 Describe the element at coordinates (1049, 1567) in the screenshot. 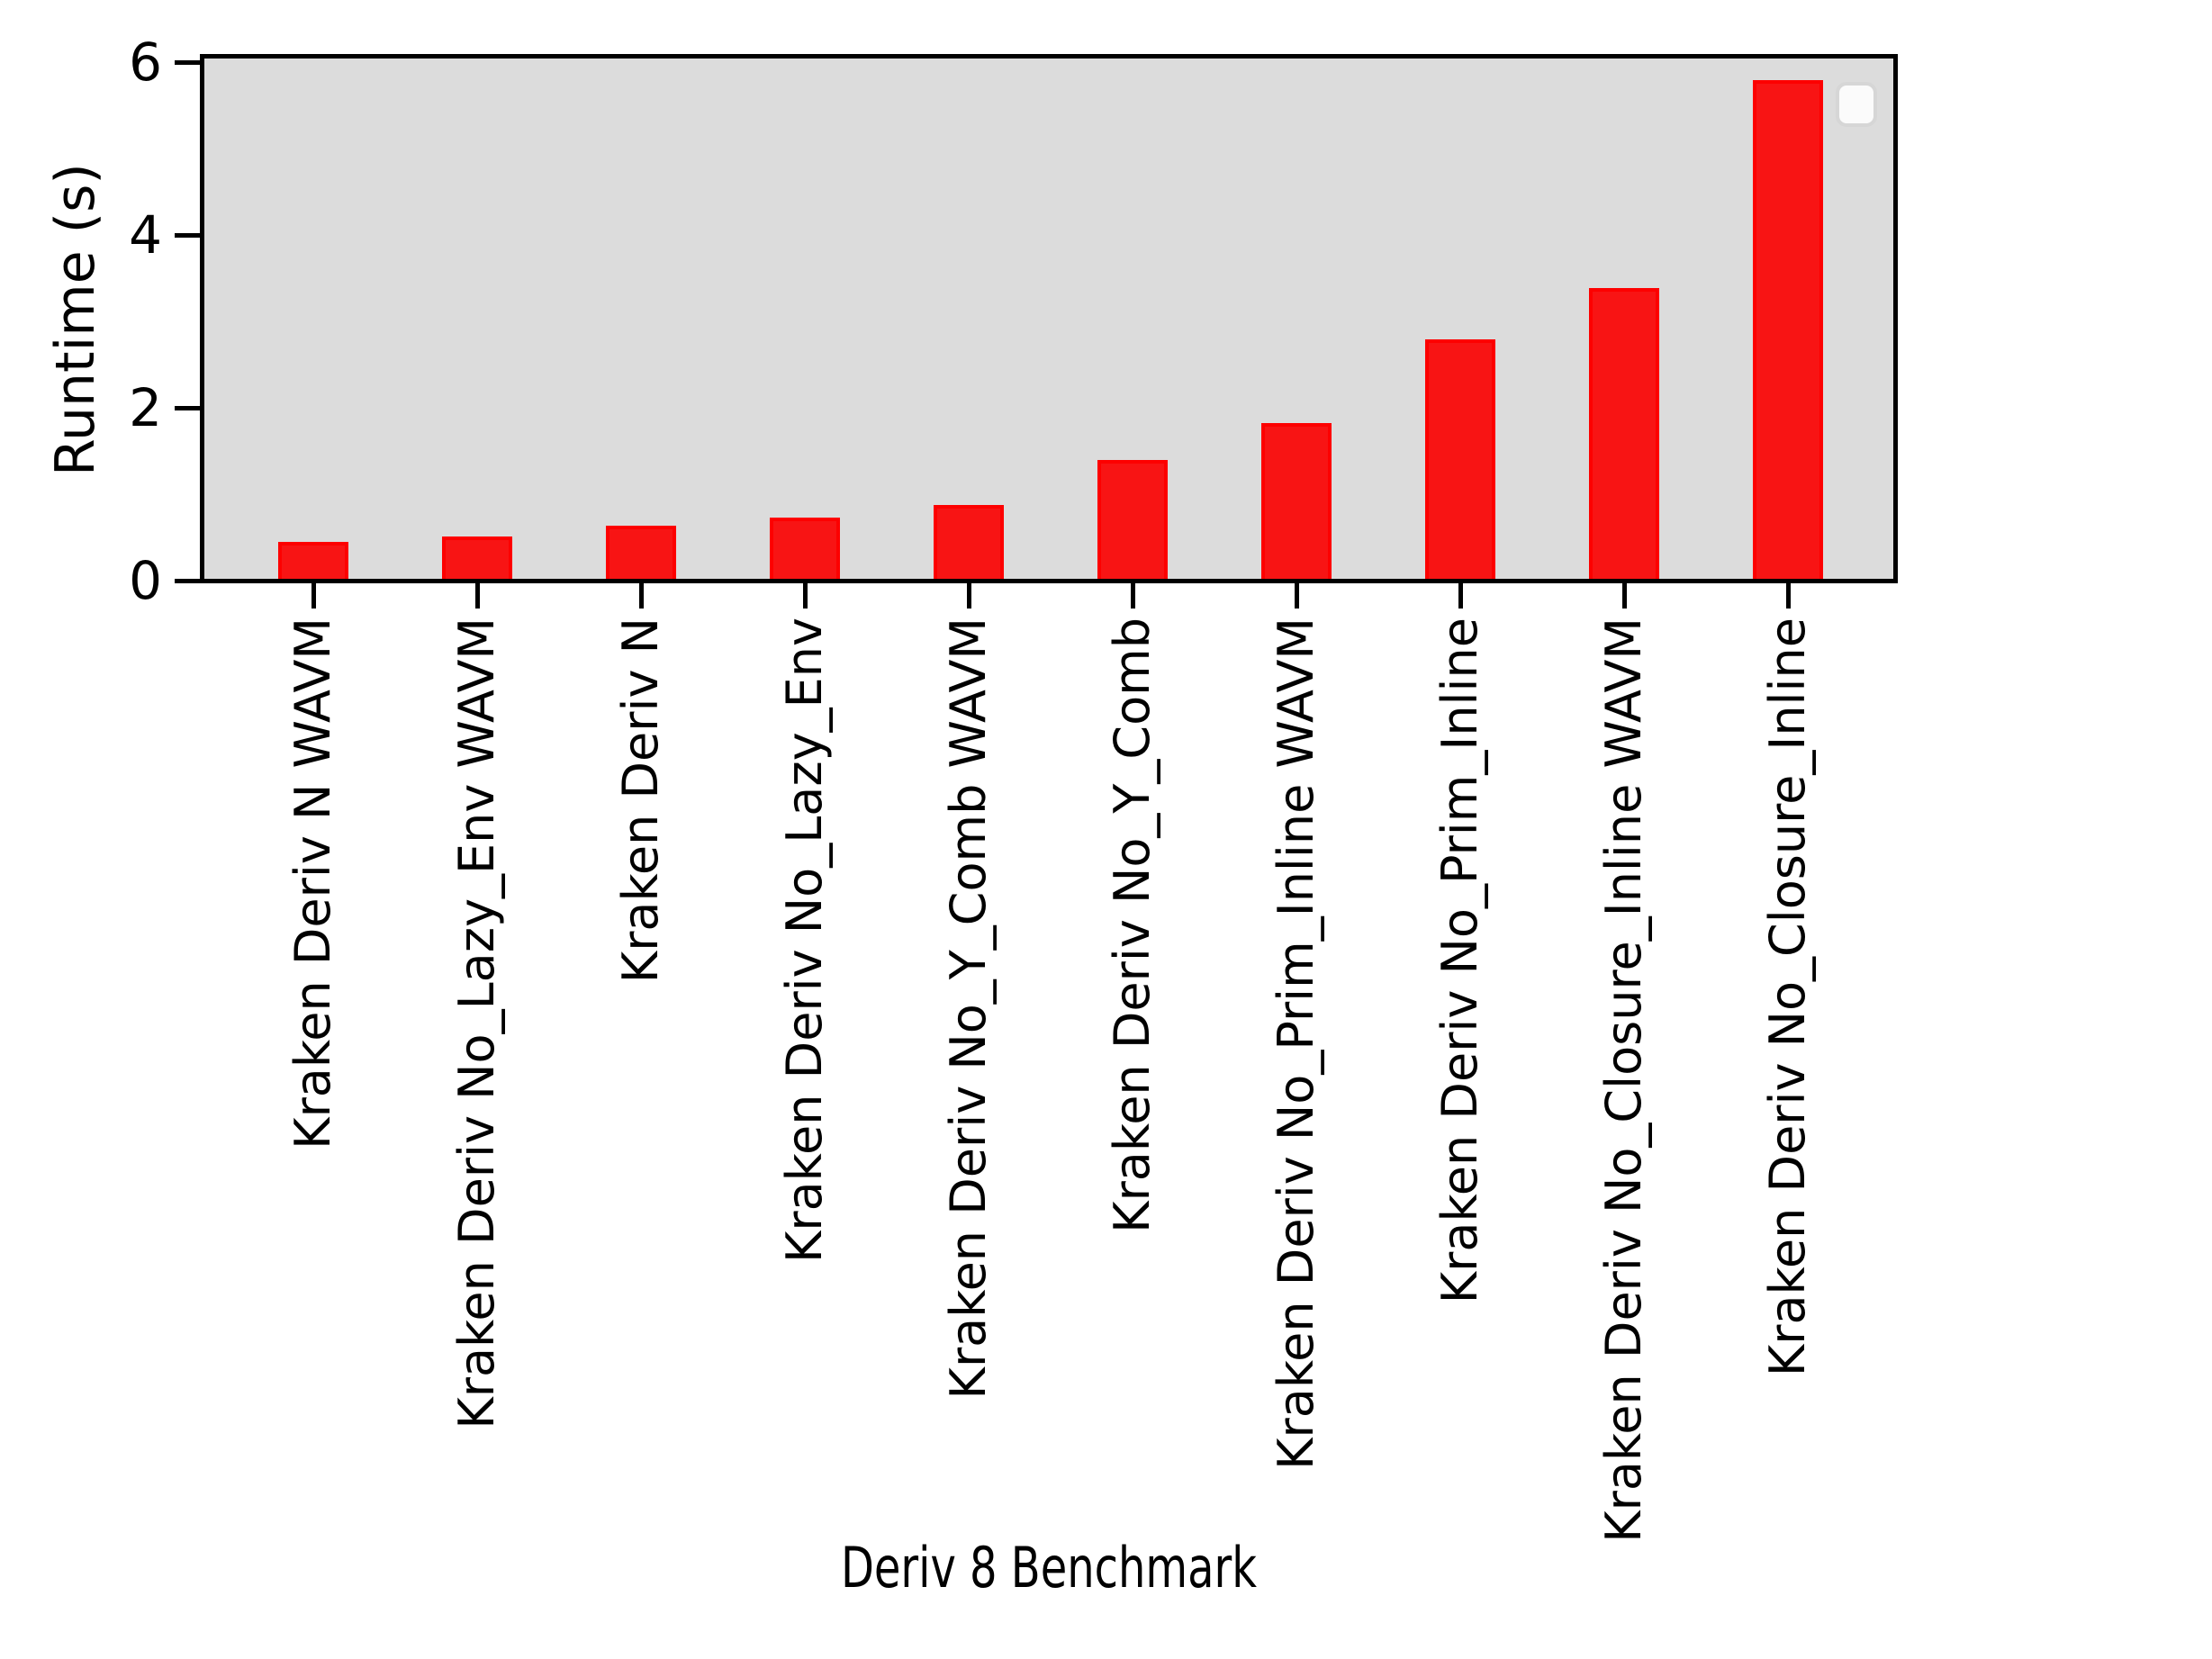

I see `x-axis-label: Deriv 8 Benchmark` at that location.